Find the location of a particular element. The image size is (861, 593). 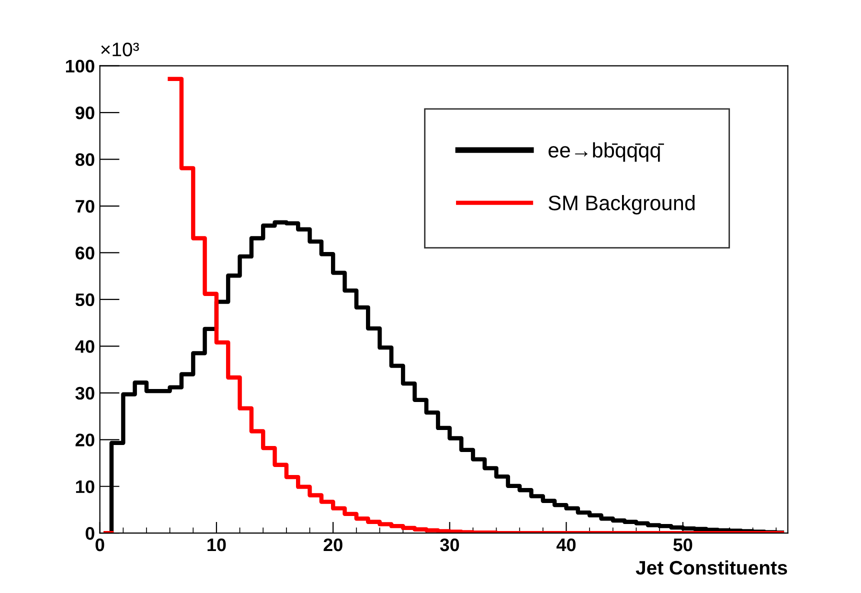

y-tick-label: 10 is located at coordinates (85, 487).